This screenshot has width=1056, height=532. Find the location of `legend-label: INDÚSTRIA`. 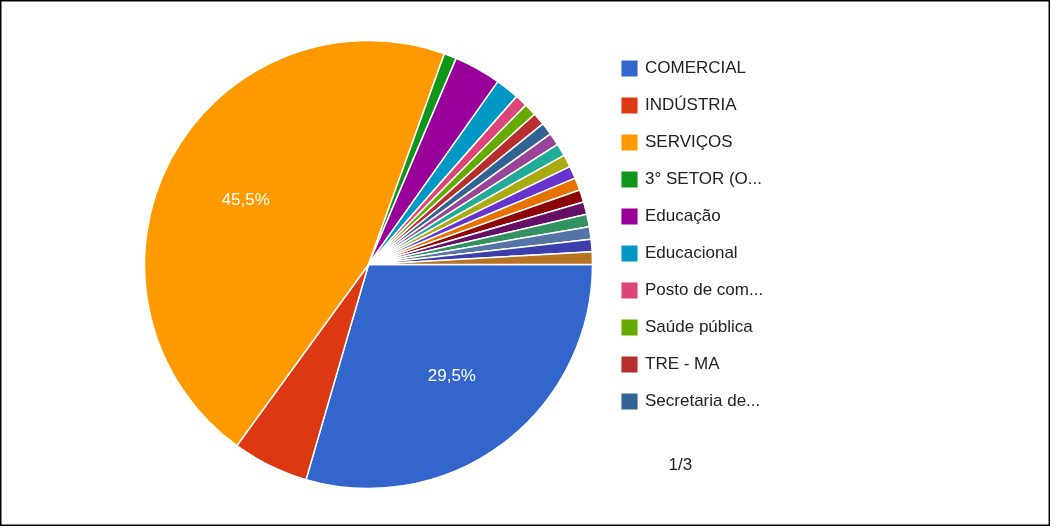

legend-label: INDÚSTRIA is located at coordinates (691, 105).